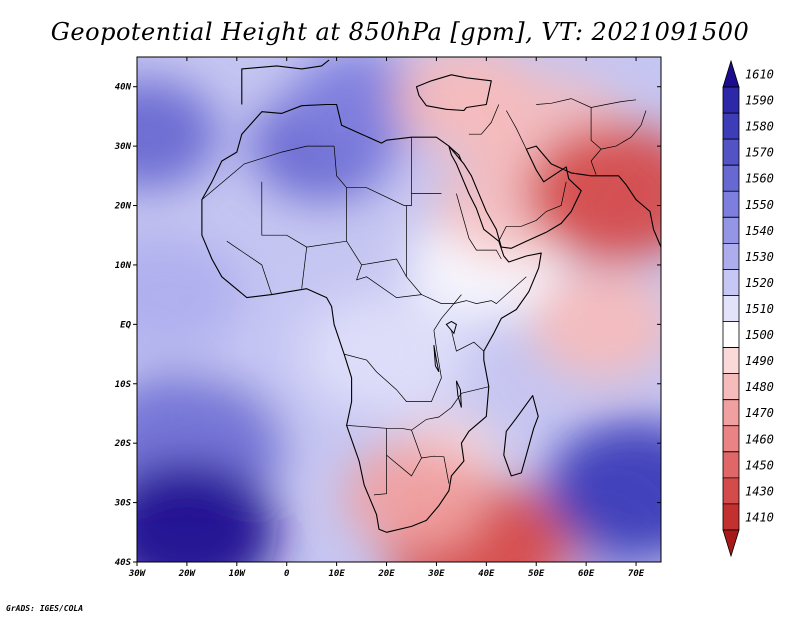  What do you see at coordinates (759, 283) in the screenshot?
I see `colorbar-label: 1520` at bounding box center [759, 283].